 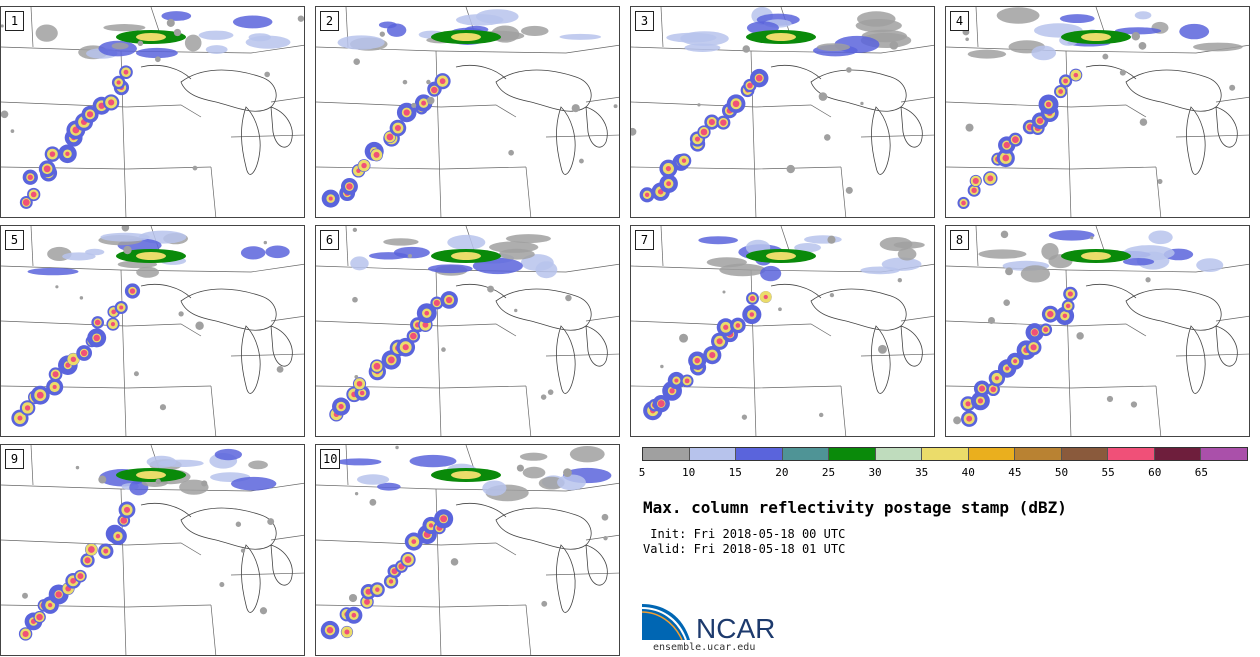 I want to click on ncar-logo: NCAR, so click(x=721, y=628).